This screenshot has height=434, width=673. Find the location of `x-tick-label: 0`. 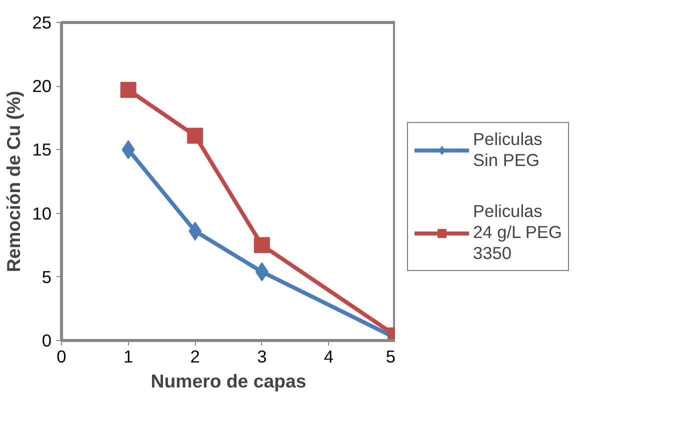

x-tick-label: 0 is located at coordinates (61, 356).